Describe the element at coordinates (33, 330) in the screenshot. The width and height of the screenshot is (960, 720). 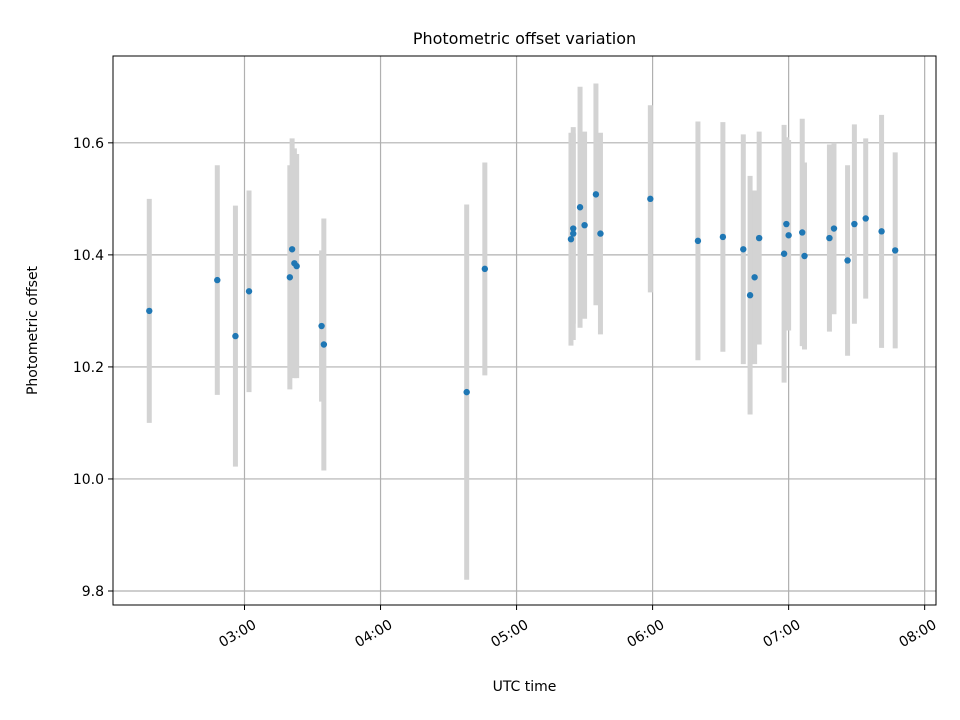
I see `y-axis-label: Photometric offset` at that location.